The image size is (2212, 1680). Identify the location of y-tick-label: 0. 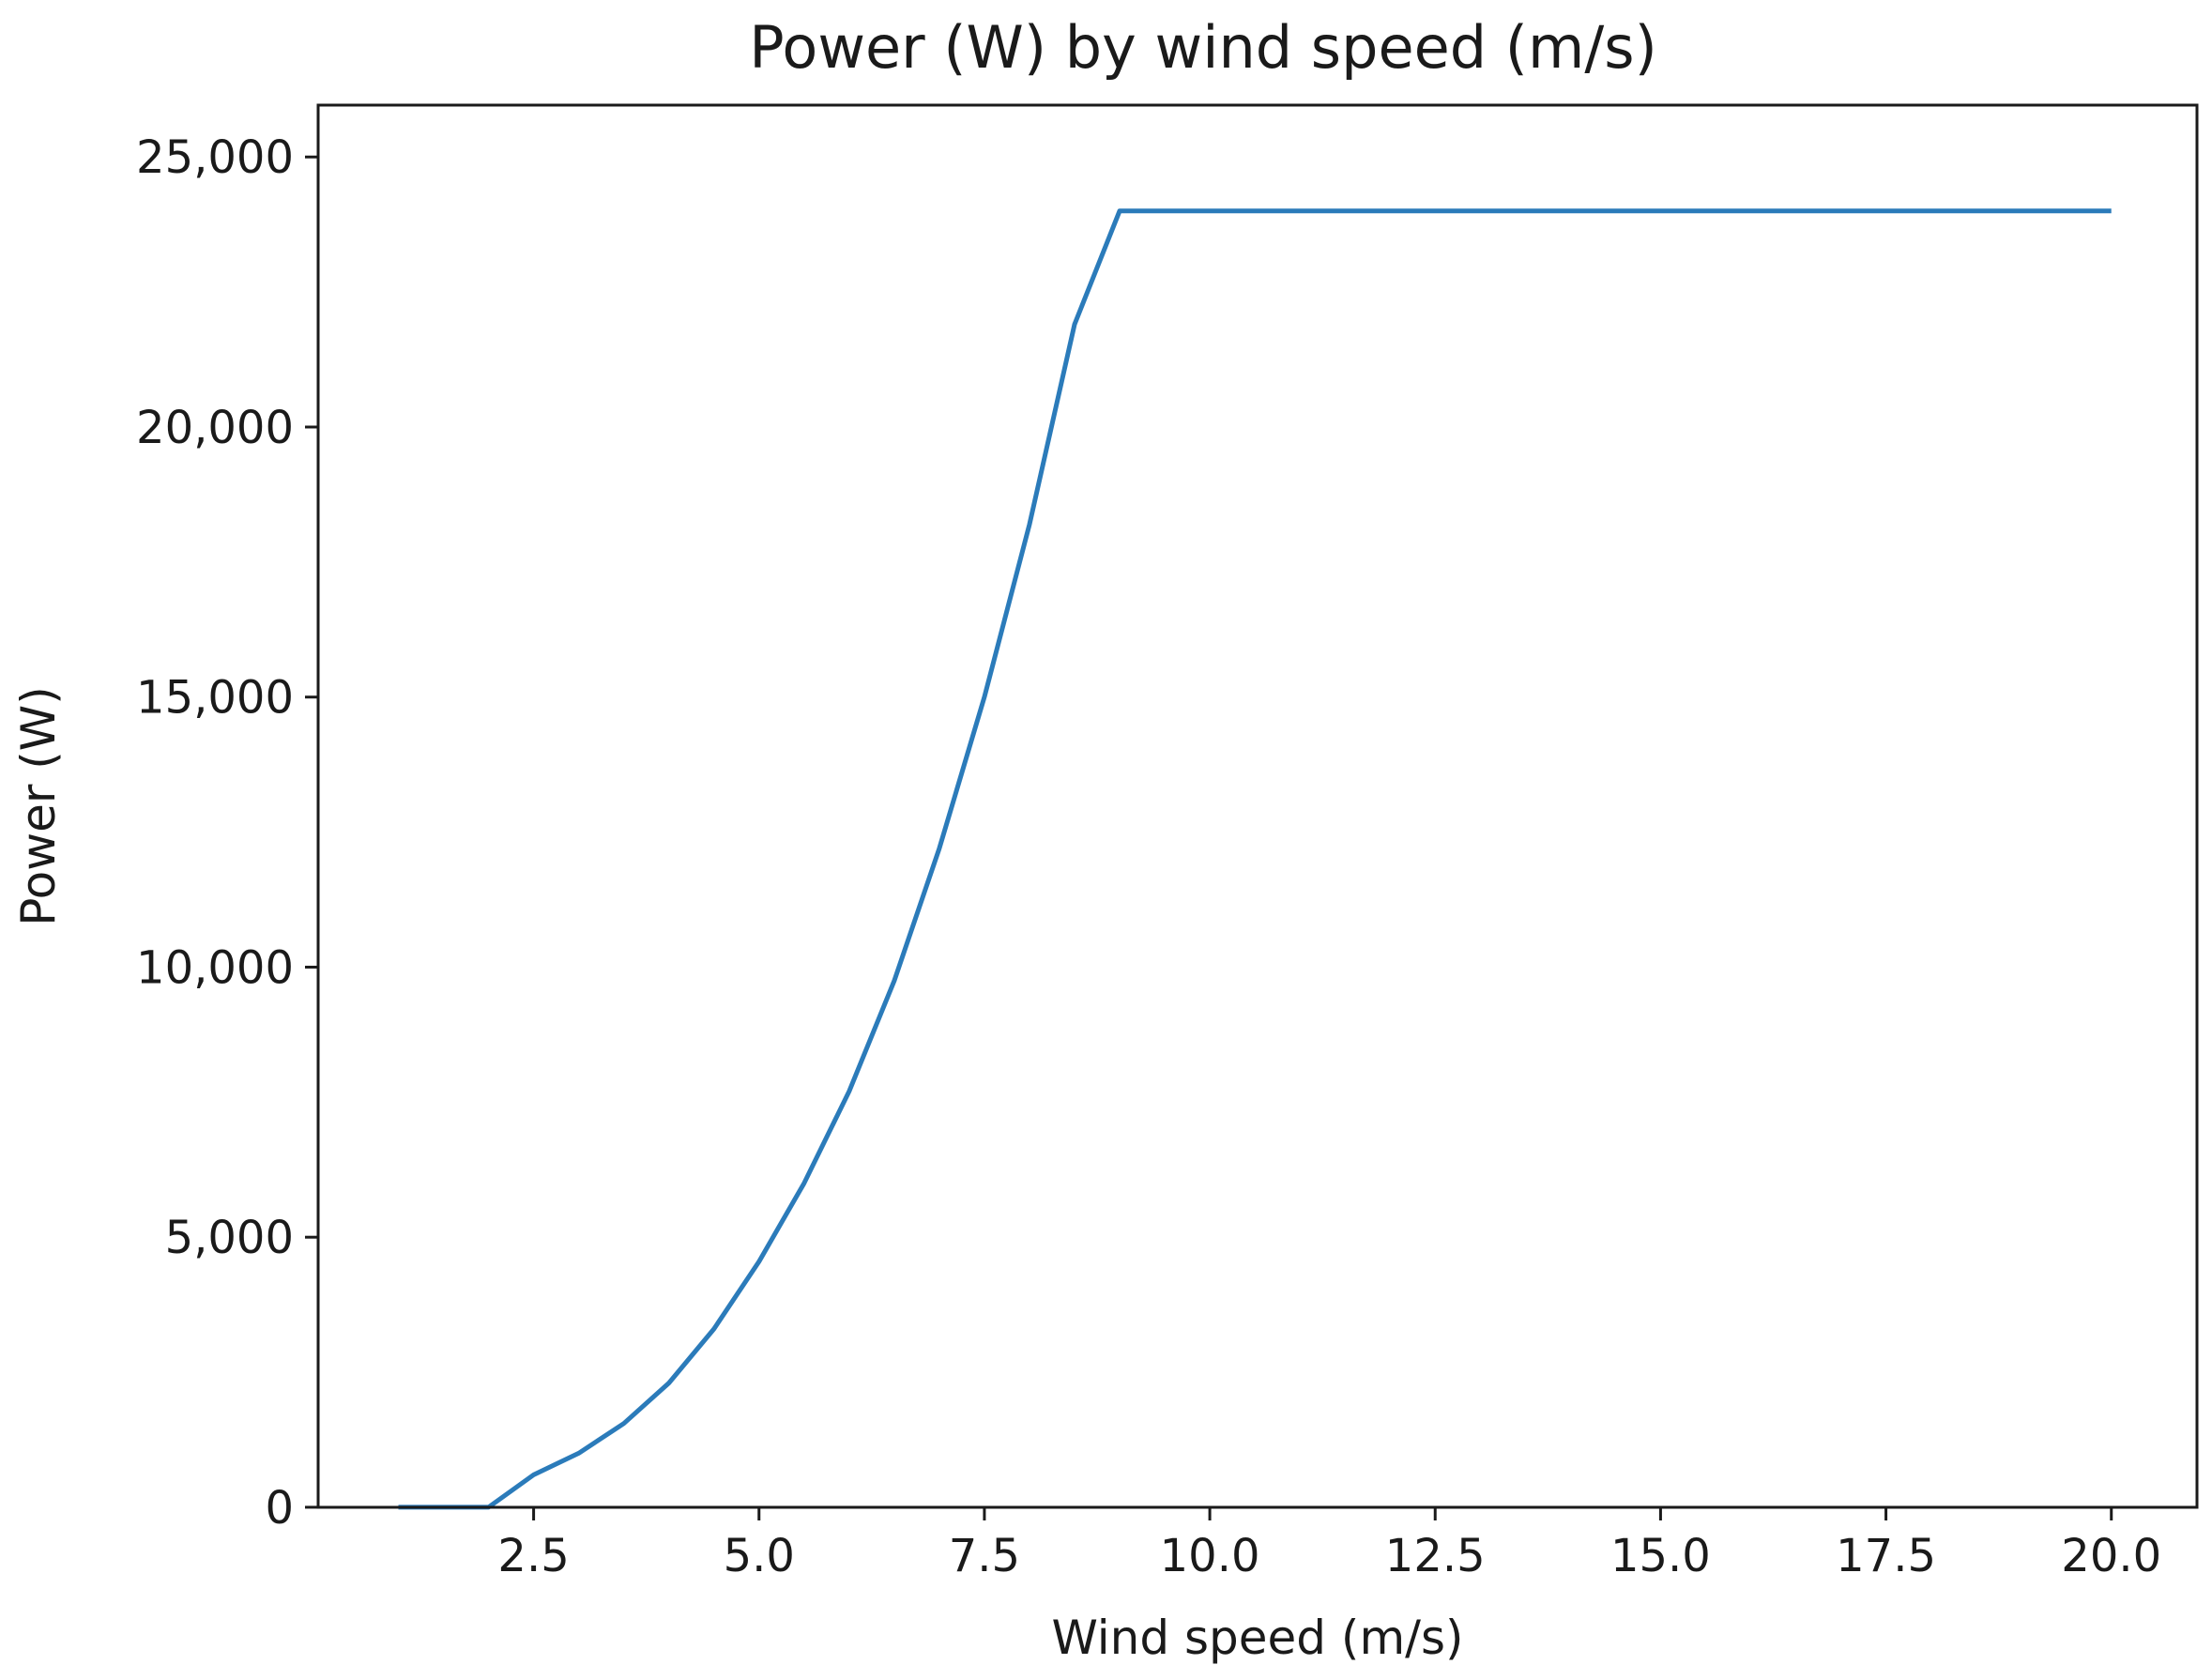
(279, 1508).